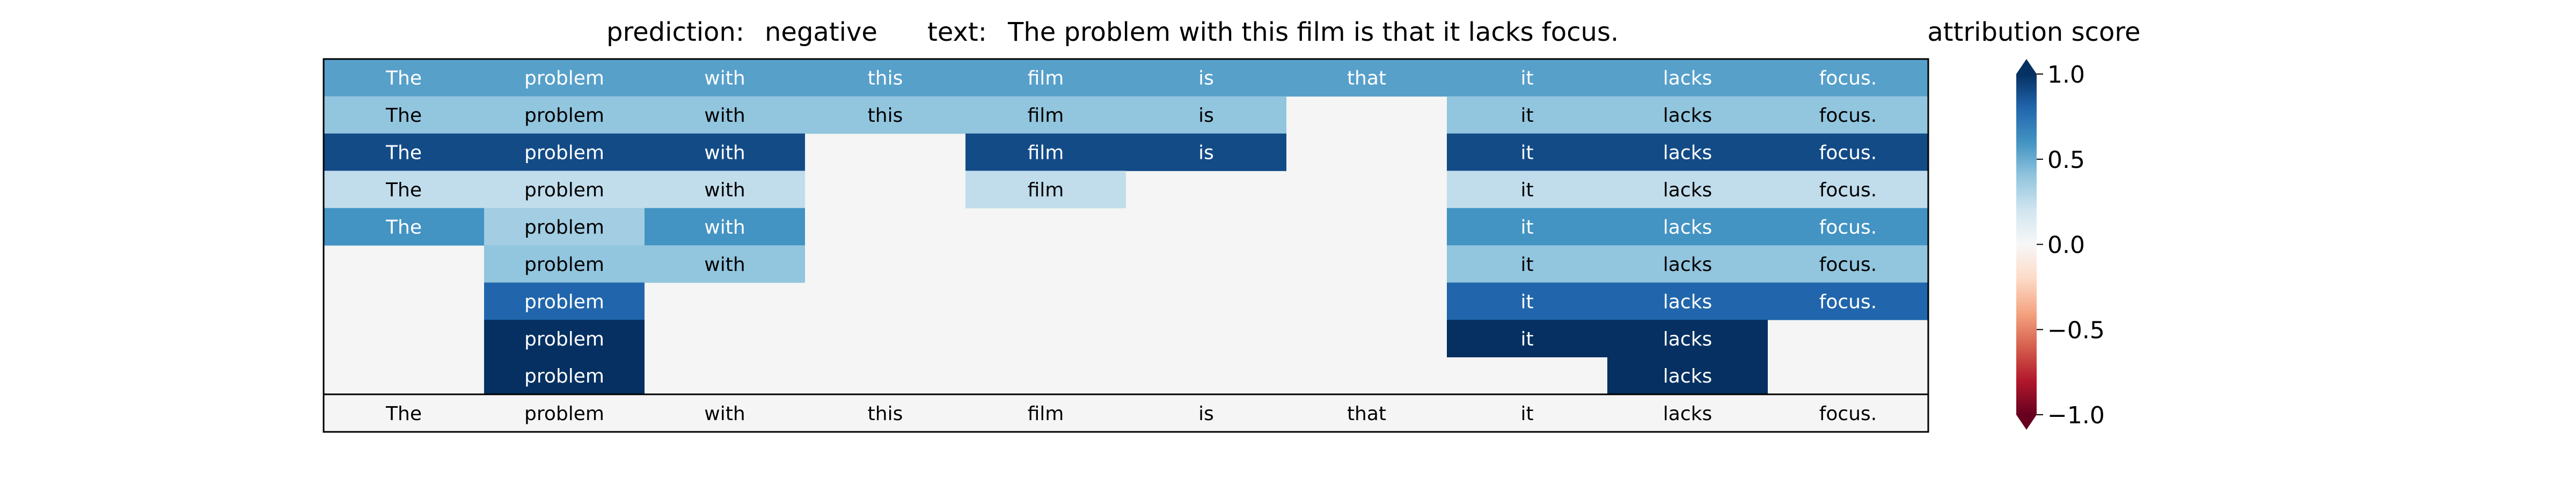  Describe the element at coordinates (957, 32) in the screenshot. I see `text-label: text:` at that location.